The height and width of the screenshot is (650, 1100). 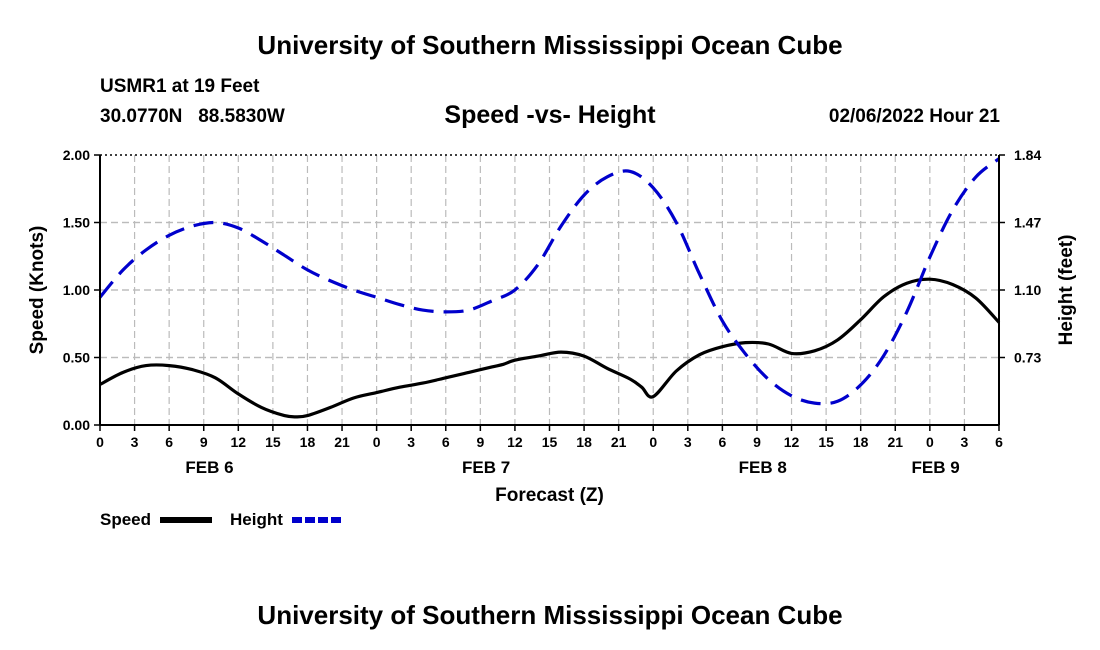 I want to click on y-tick-label: 1.50, so click(x=76, y=223).